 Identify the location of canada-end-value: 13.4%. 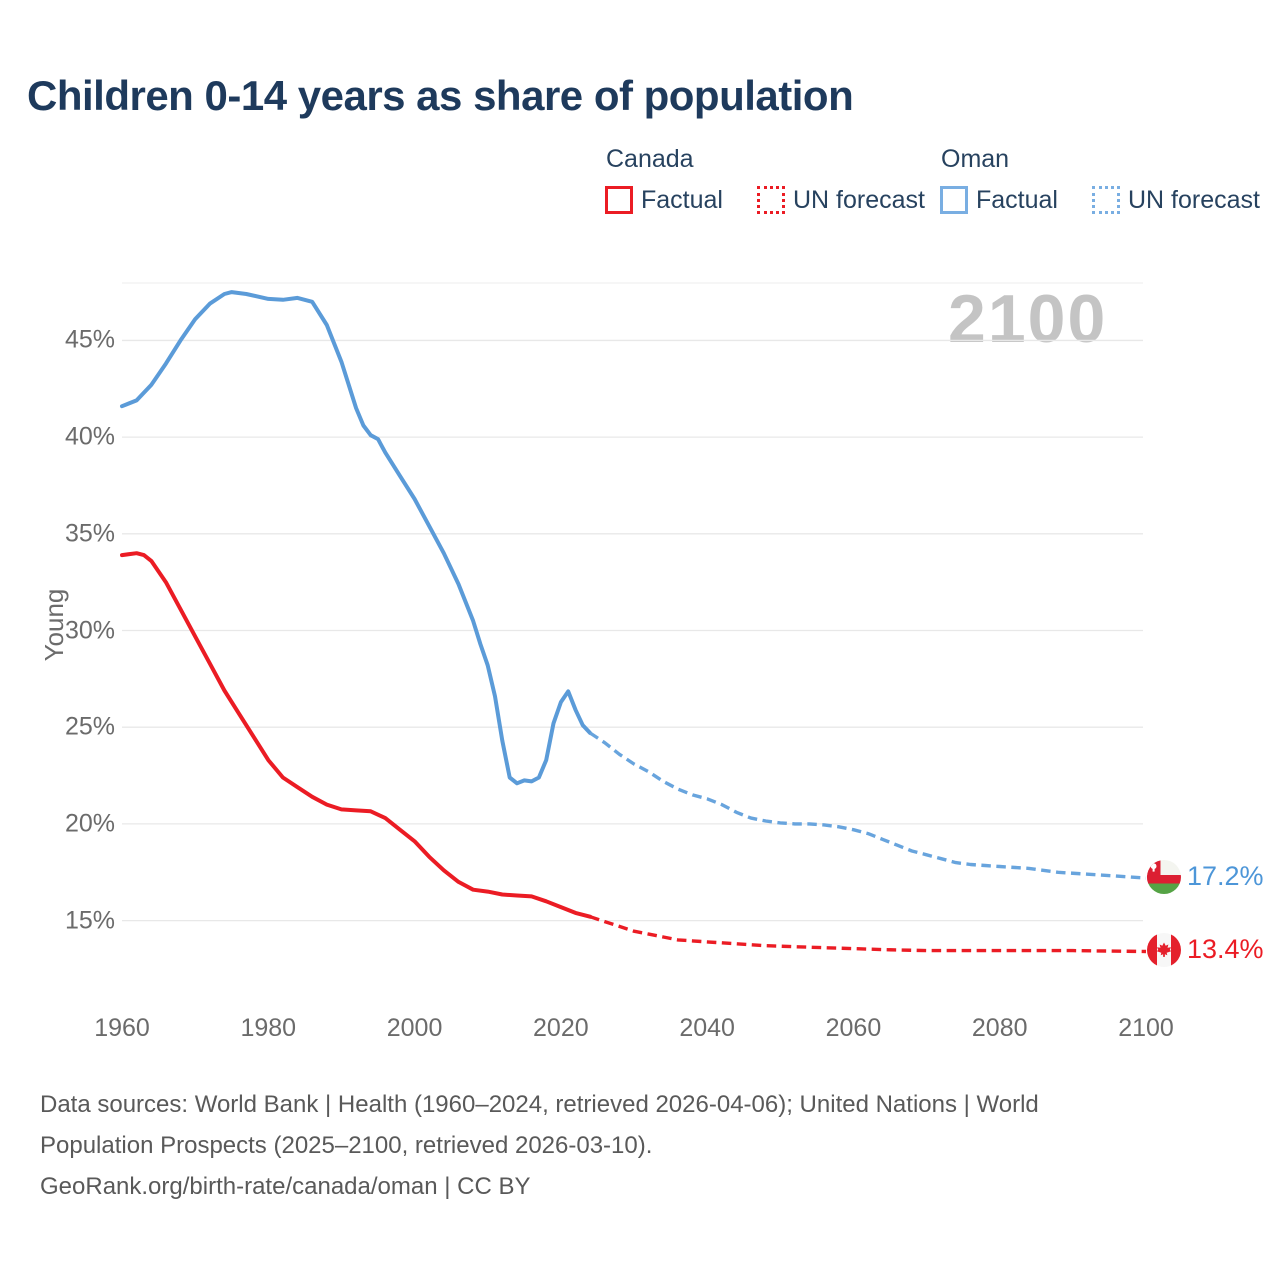
(1225, 949).